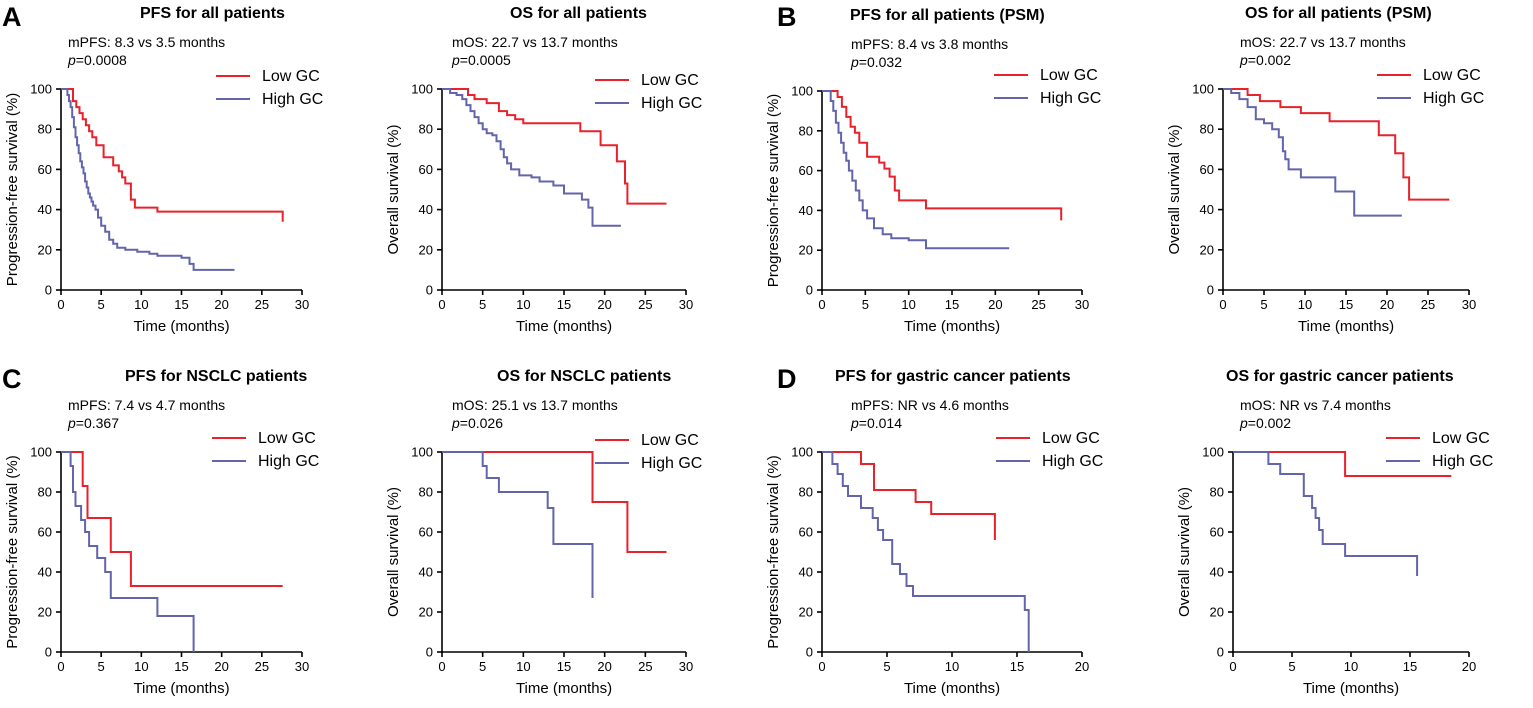  I want to click on panel-letter-d: D, so click(787, 379).